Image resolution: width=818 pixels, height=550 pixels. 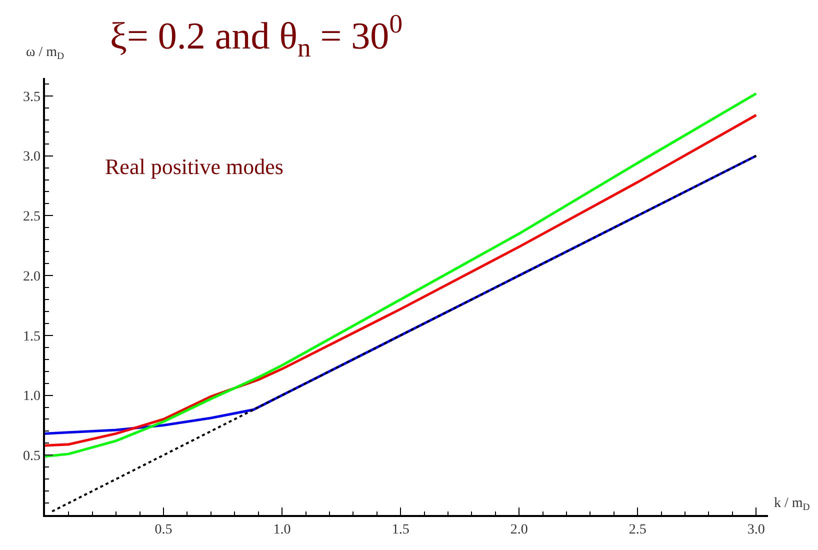 What do you see at coordinates (163, 530) in the screenshot?
I see `x-tick-label: 0.5` at bounding box center [163, 530].